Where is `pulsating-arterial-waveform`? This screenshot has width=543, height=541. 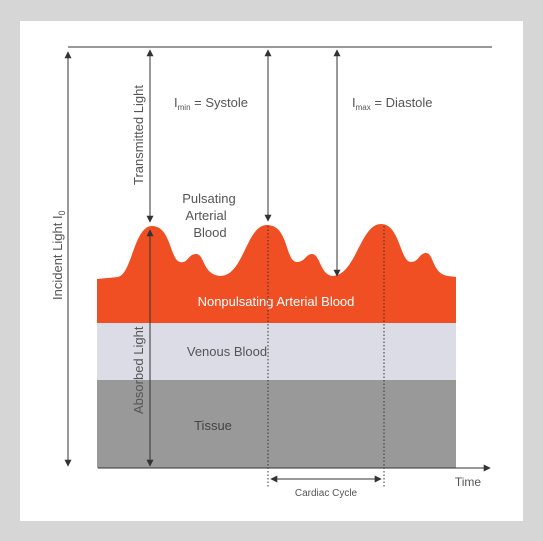 pulsating-arterial-waveform is located at coordinates (276, 251).